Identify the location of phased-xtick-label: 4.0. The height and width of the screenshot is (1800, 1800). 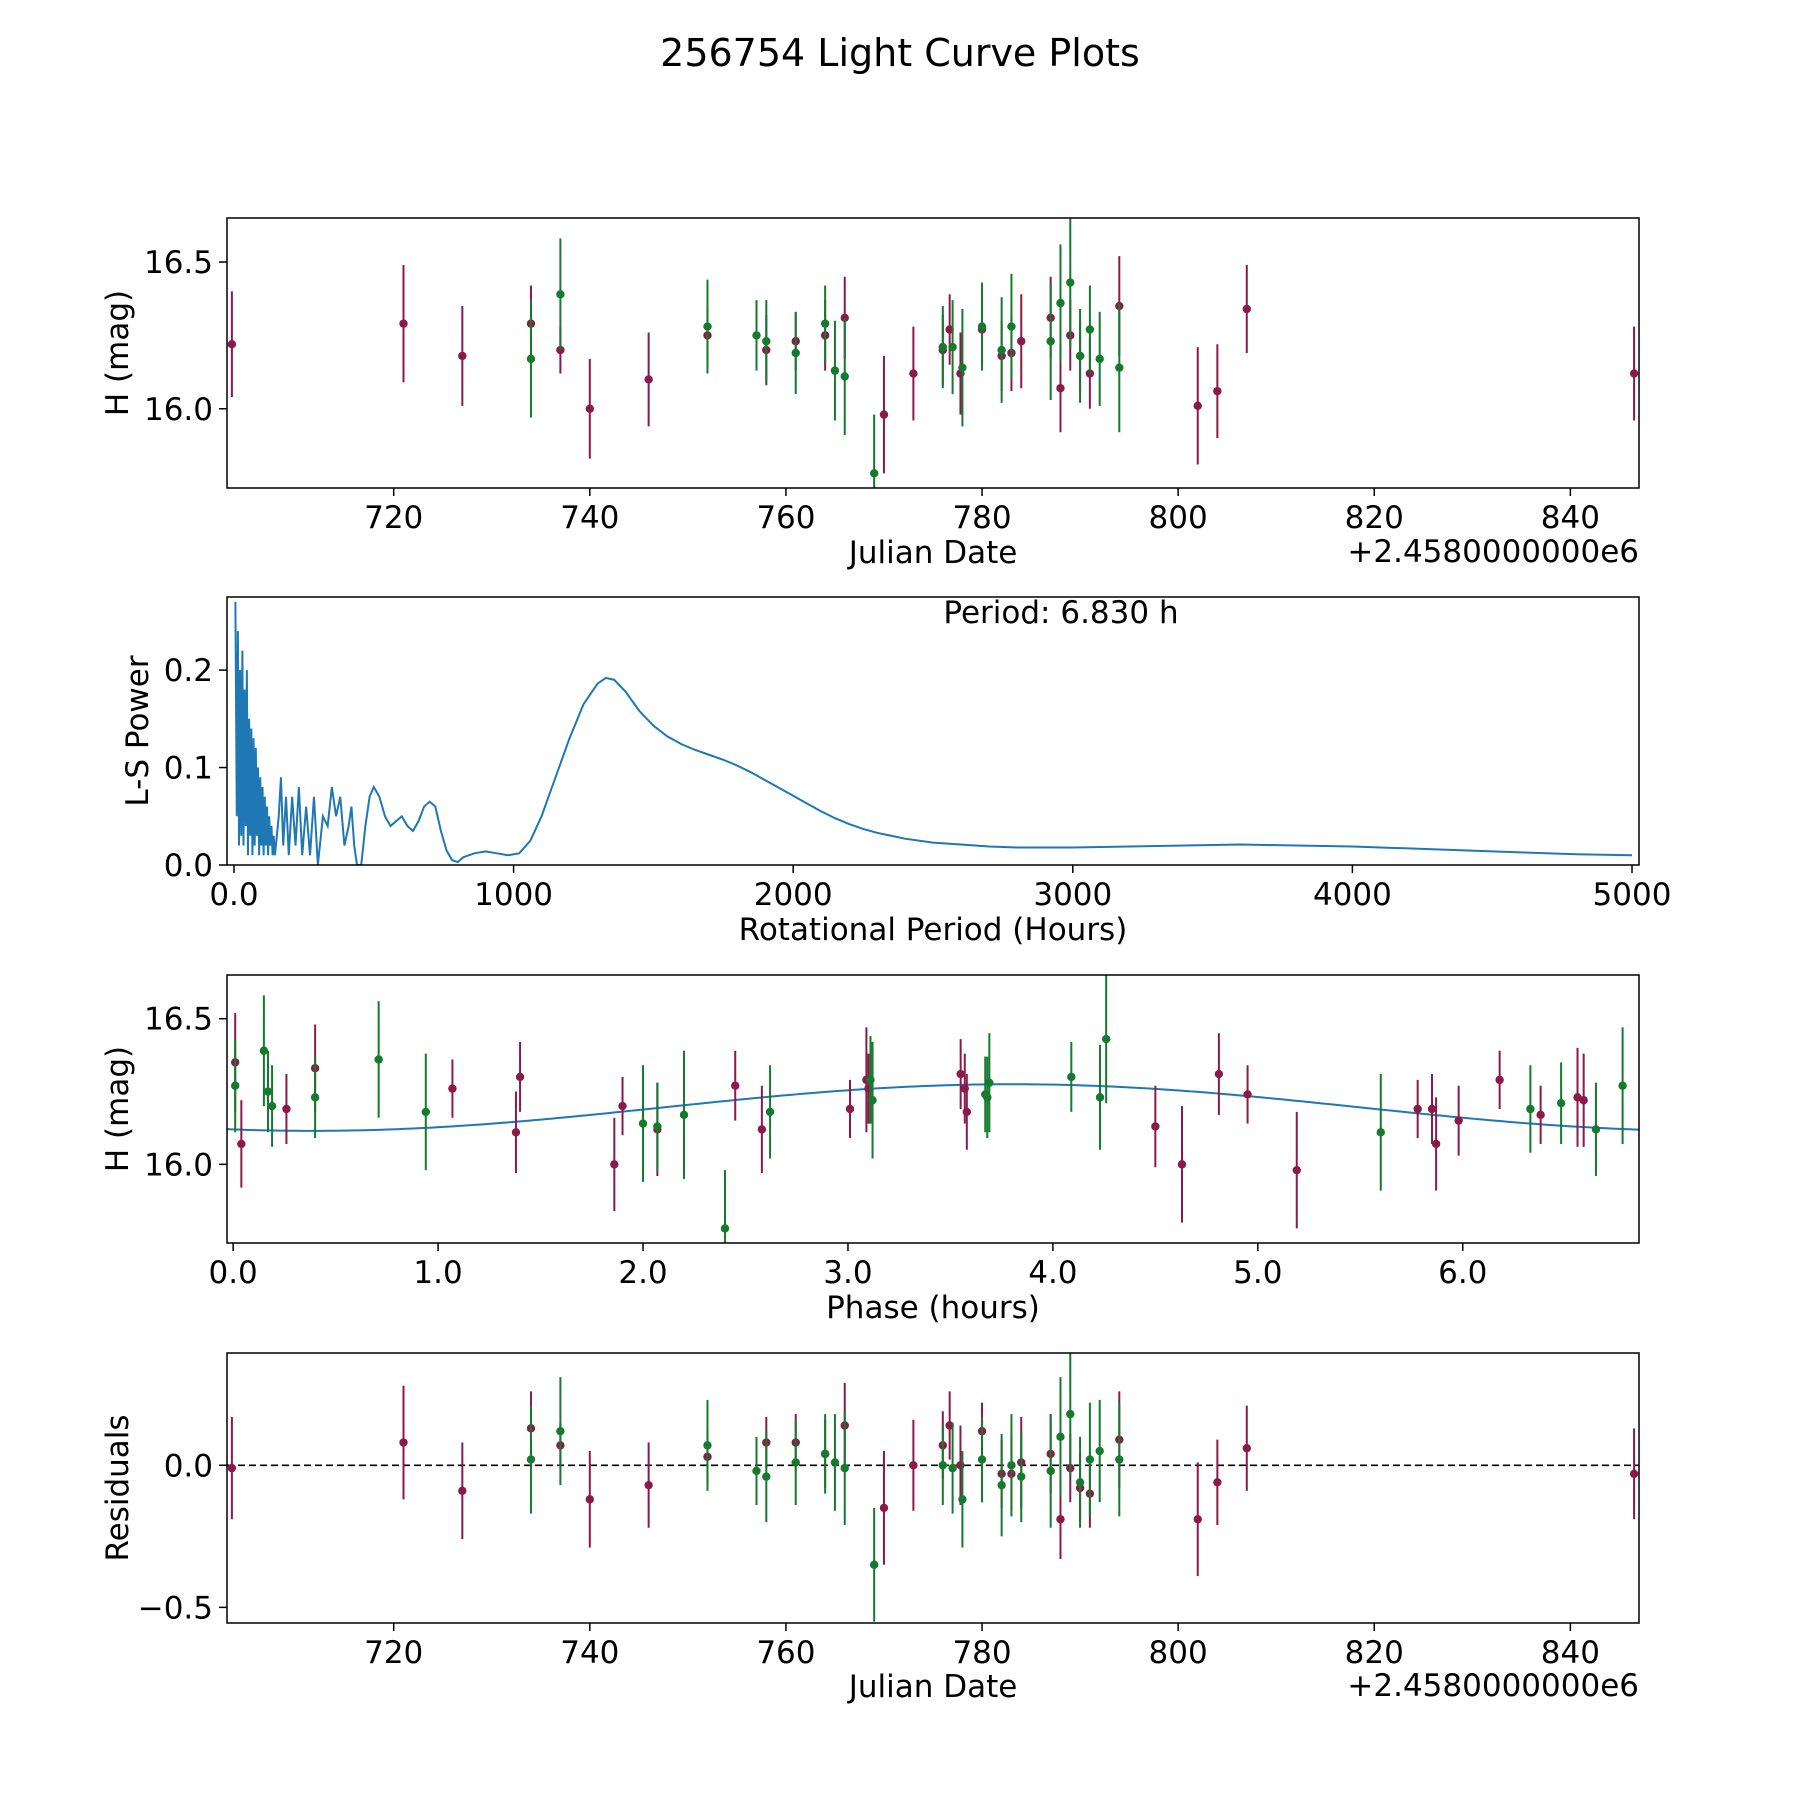
(1052, 1273).